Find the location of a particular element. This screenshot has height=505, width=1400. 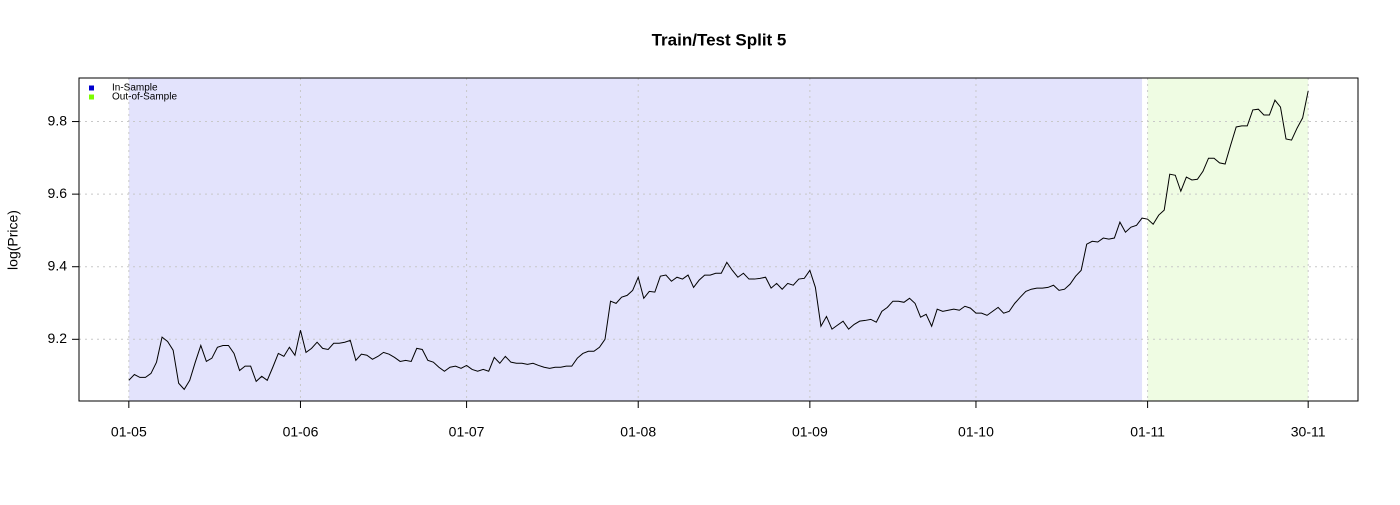

x-tick-label: 01-08 is located at coordinates (638, 432).